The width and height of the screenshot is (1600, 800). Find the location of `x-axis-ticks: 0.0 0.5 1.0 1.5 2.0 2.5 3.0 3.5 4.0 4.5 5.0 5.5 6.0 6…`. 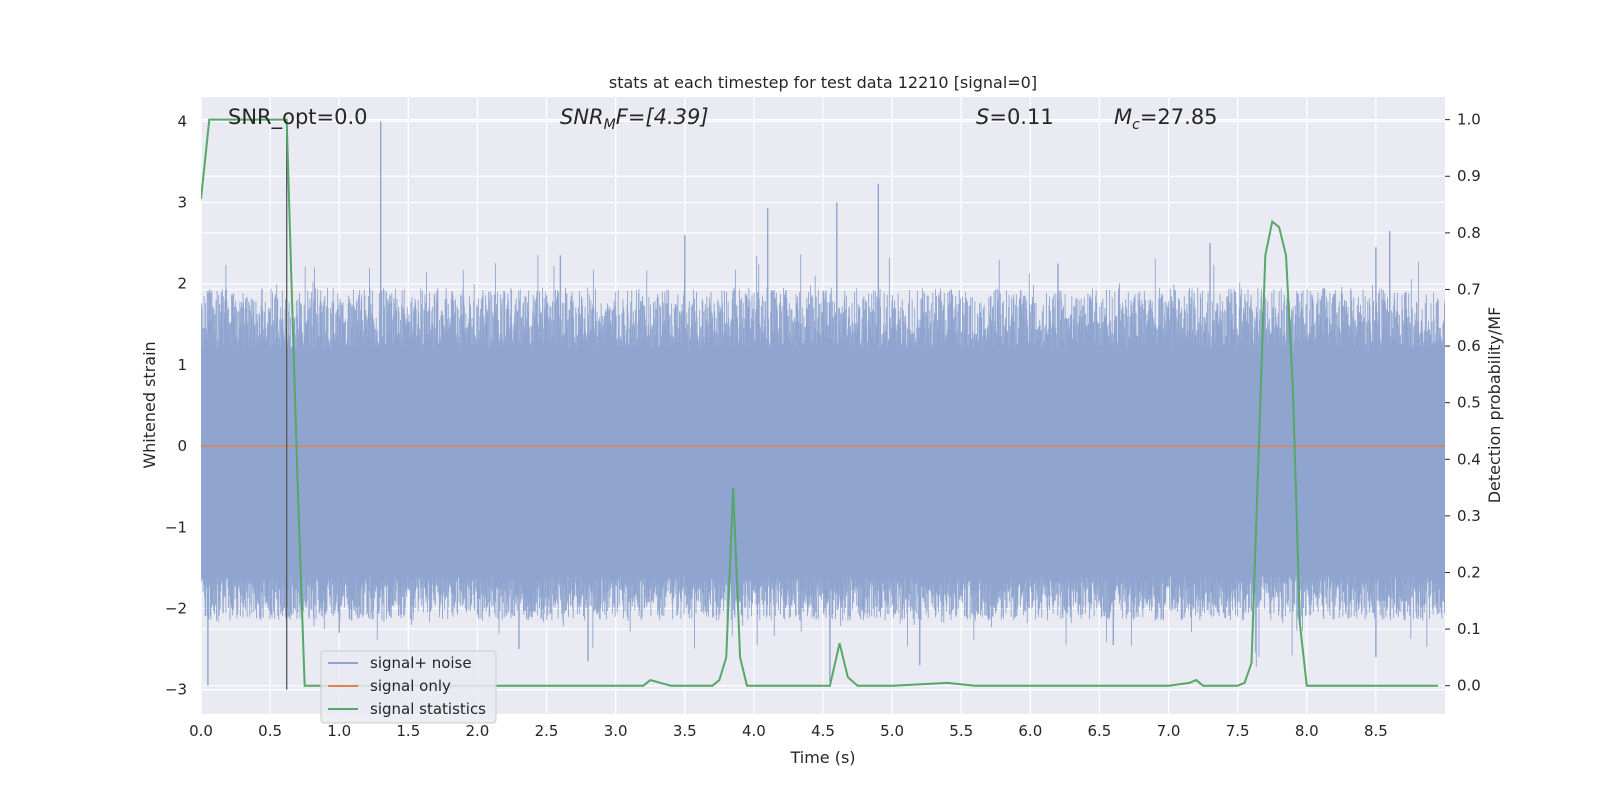

x-axis-ticks: 0.0 0.5 1.0 1.5 2.0 2.5 3.0 3.5 4.0 4.5 5.0 5.5 6.0 6… is located at coordinates (788, 731).